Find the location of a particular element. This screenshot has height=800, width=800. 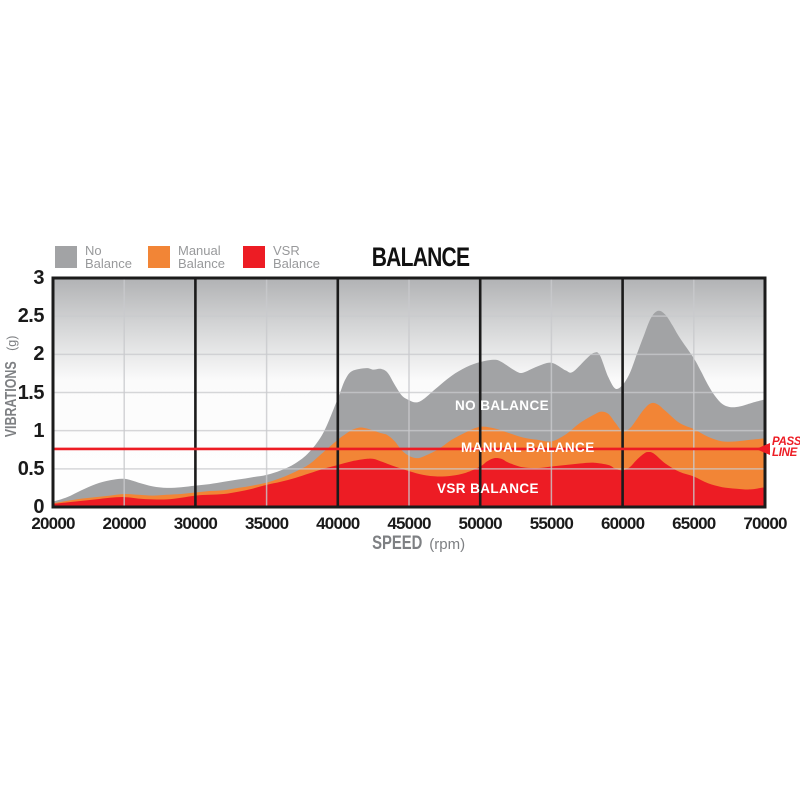

x-tick-label: 35000 is located at coordinates (266, 523).